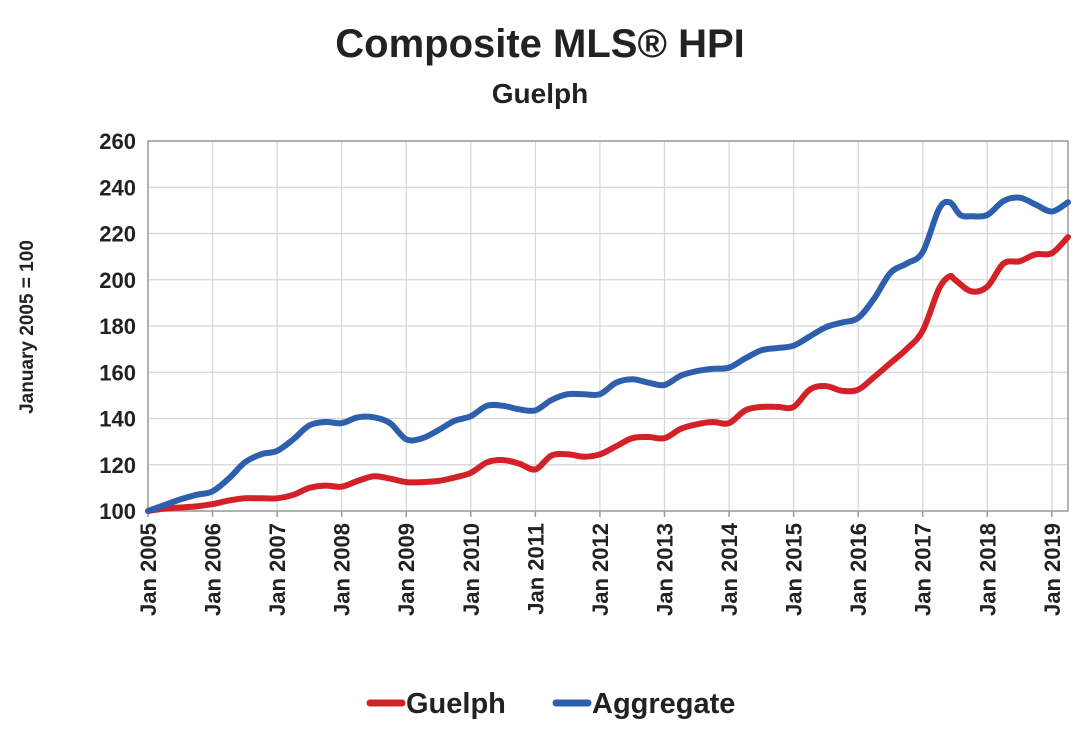 This screenshot has height=739, width=1079. What do you see at coordinates (342, 569) in the screenshot?
I see `x-tick-label: Jan 2008` at bounding box center [342, 569].